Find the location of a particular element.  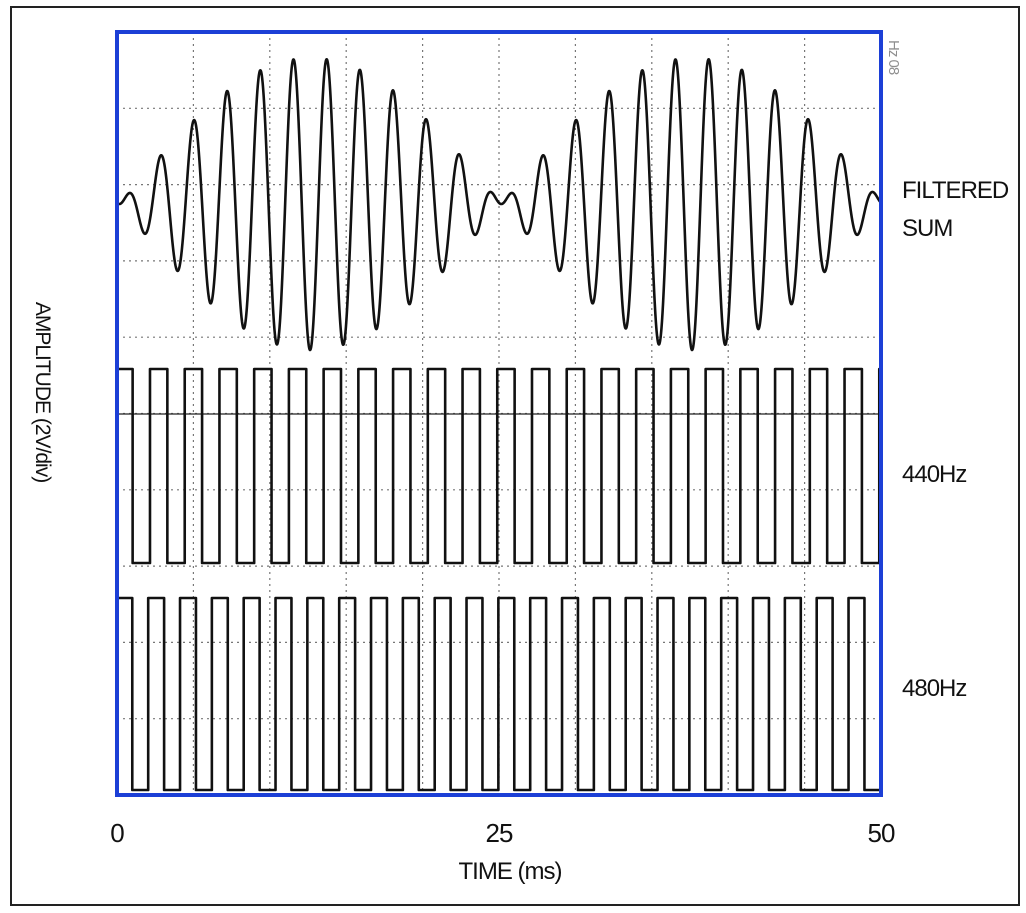

x-tick-label: 0 is located at coordinates (117, 833).